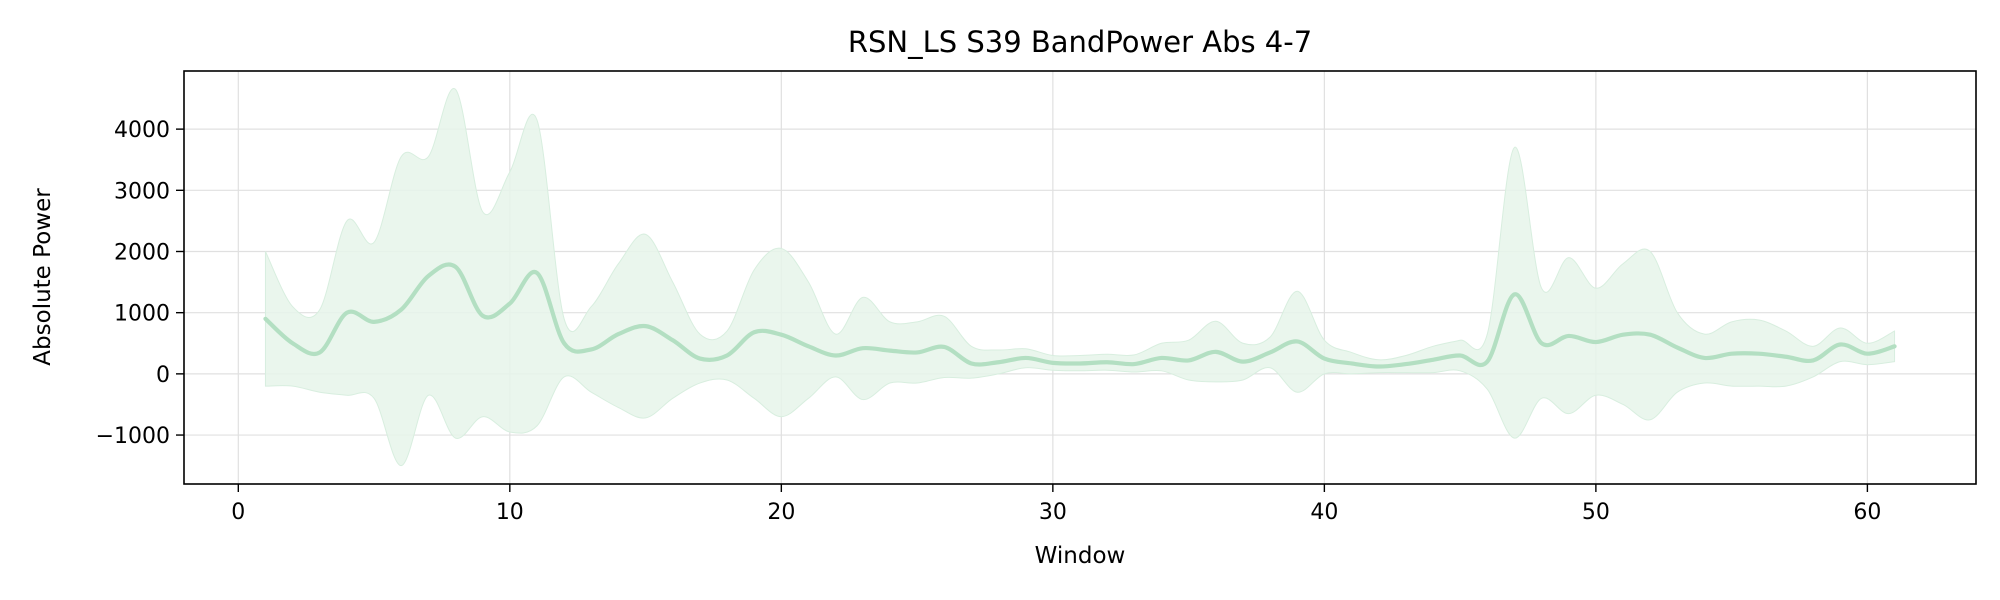 The width and height of the screenshot is (2000, 600). Describe the element at coordinates (43, 277) in the screenshot. I see `y-axis-label: Absolute Power` at that location.